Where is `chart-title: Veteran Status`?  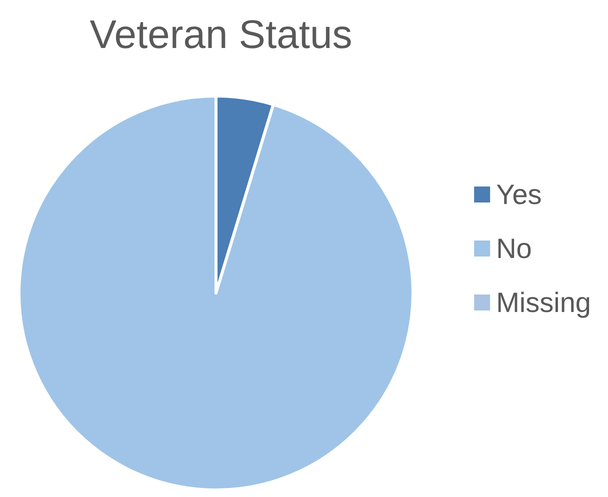
chart-title: Veteran Status is located at coordinates (221, 35).